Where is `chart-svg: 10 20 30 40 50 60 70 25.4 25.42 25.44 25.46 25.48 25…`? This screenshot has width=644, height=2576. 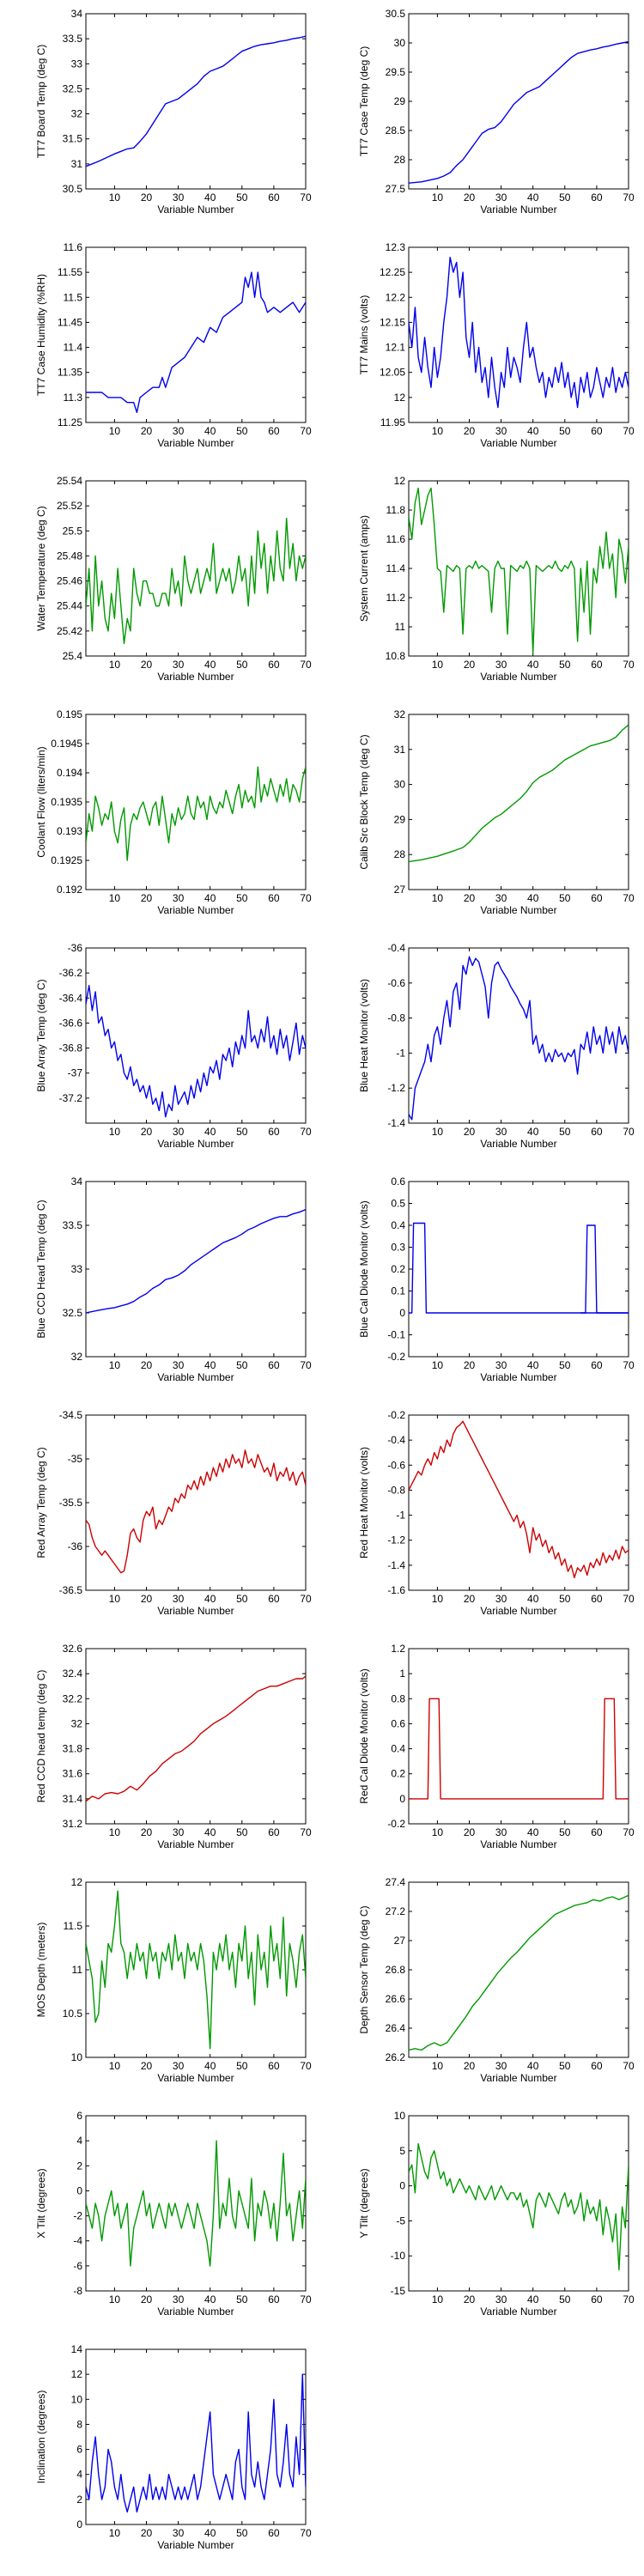 chart-svg: 10 20 30 40 50 60 70 25.4 25.42 25.44 25.46 25.48 25… is located at coordinates (174, 579).